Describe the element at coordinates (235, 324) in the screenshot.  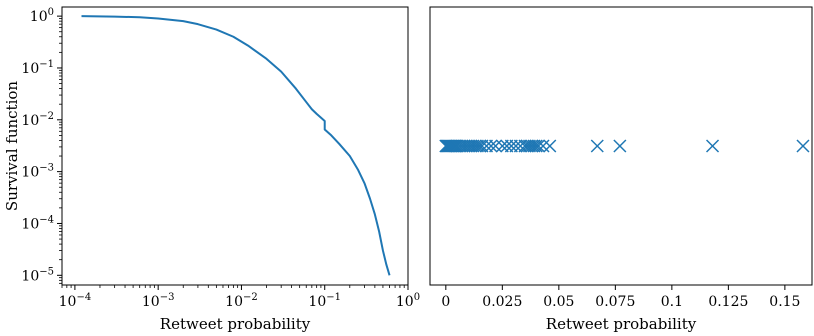
I see `left-x-axis-label: Retweet probability` at that location.